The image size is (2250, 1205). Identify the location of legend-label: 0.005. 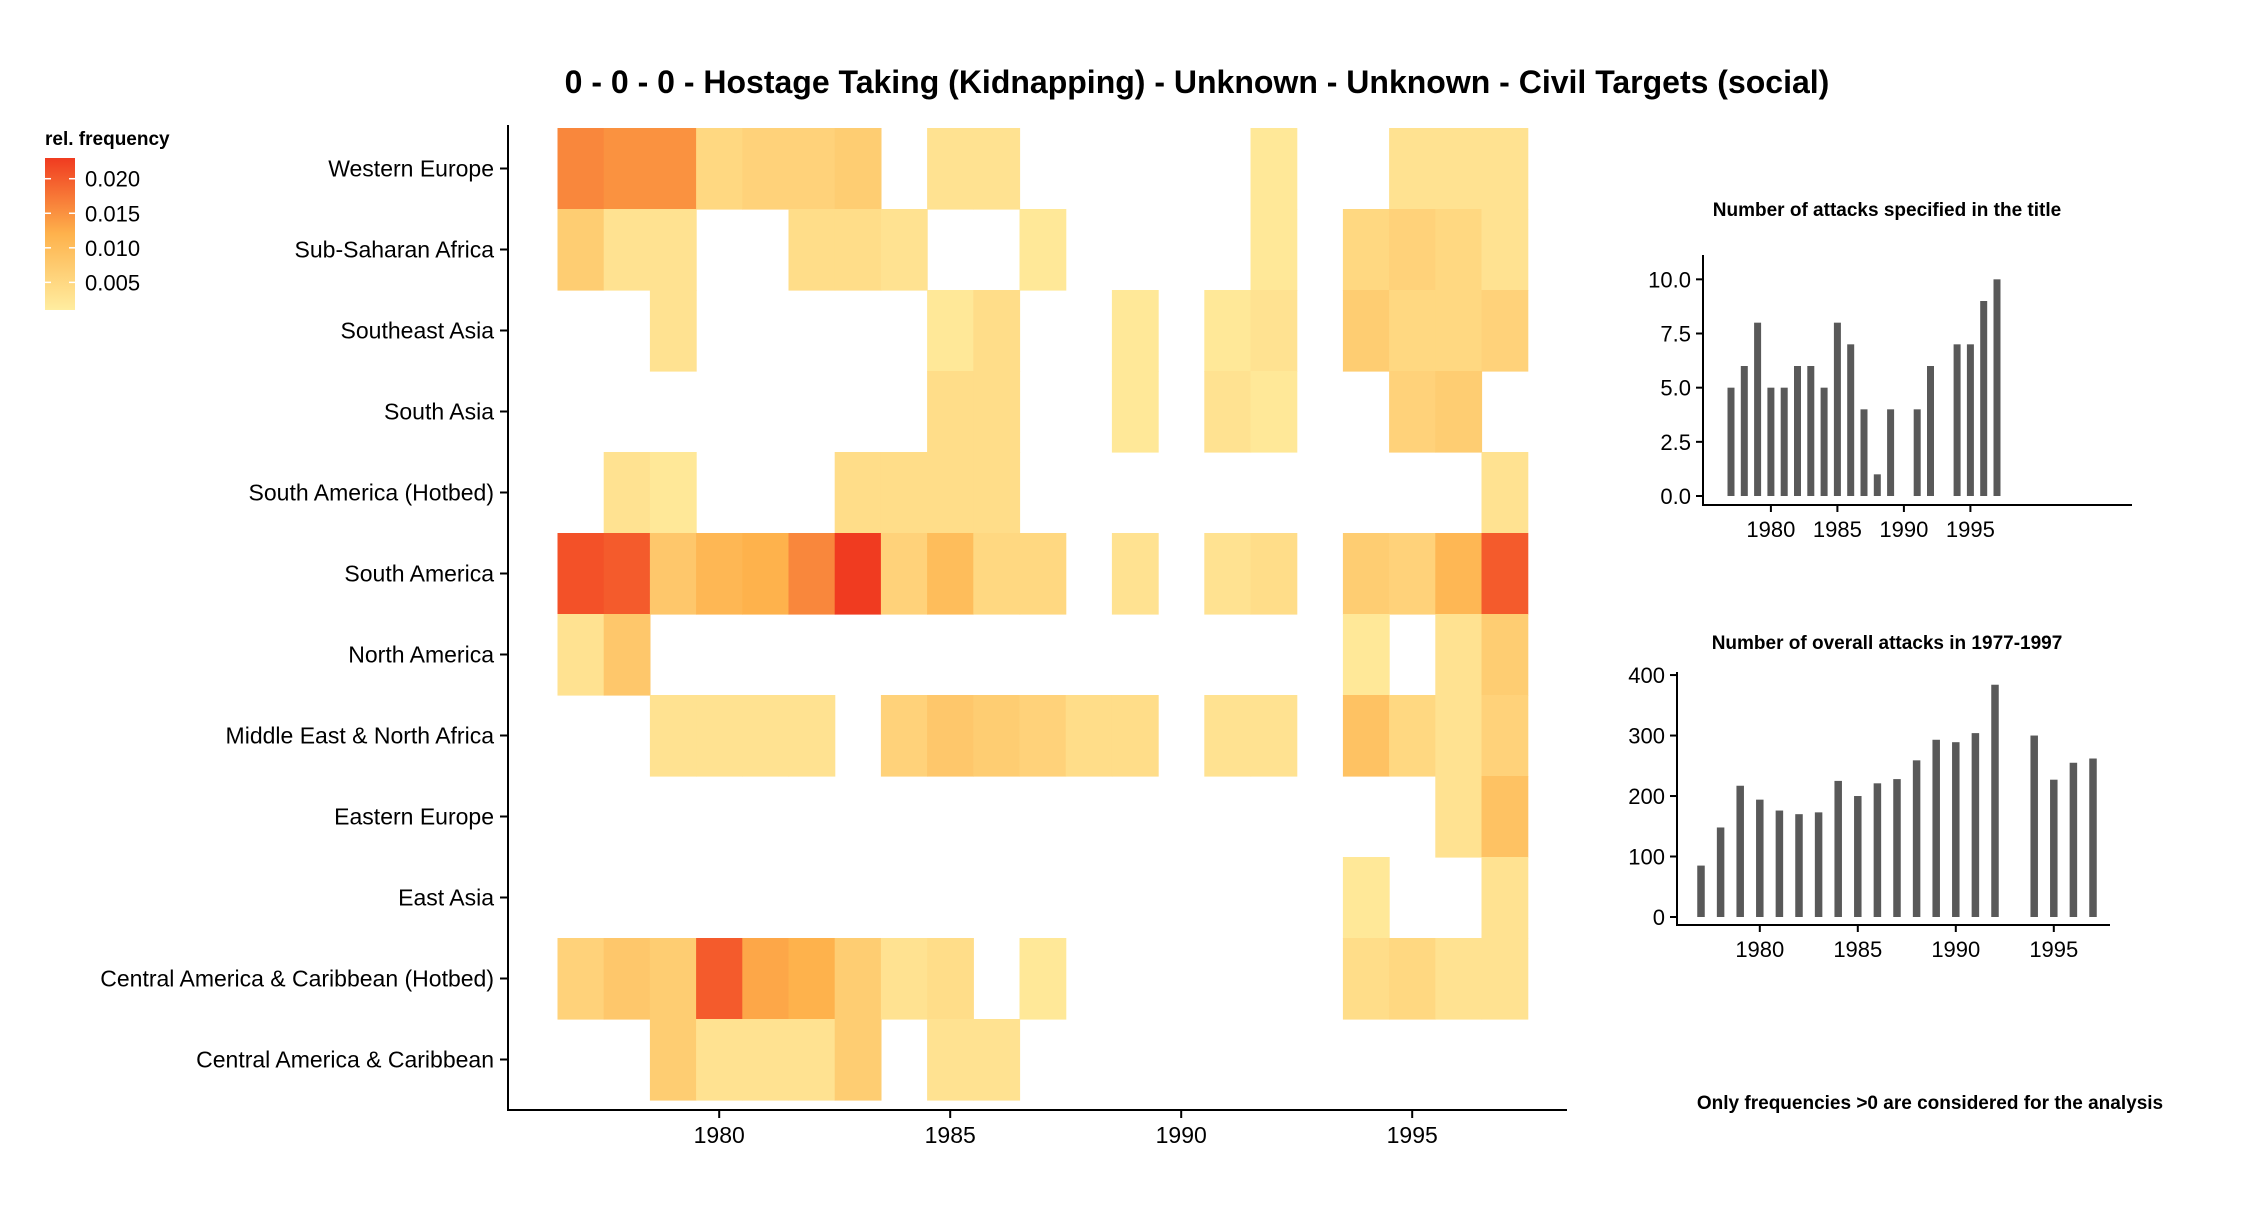
(112, 282).